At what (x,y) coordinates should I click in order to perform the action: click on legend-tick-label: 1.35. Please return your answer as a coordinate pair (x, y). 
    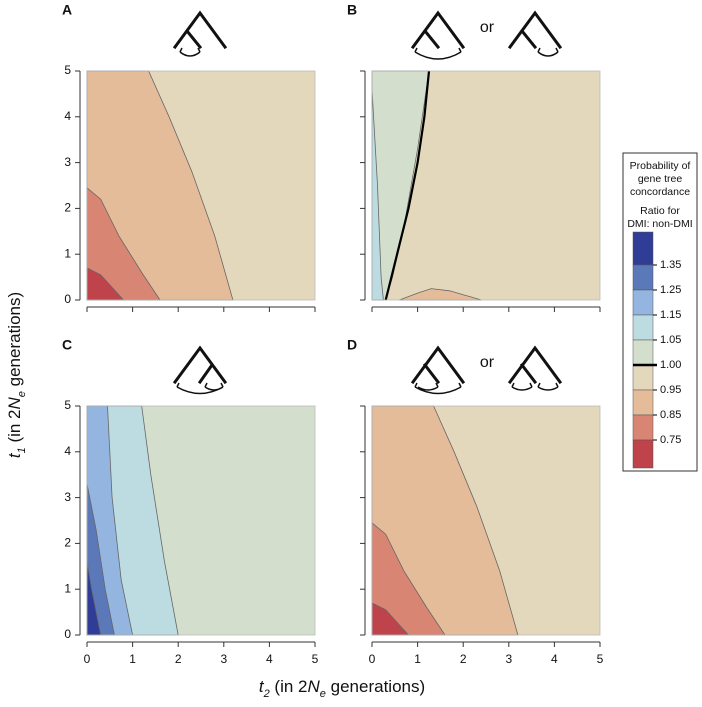
    Looking at the image, I should click on (670, 265).